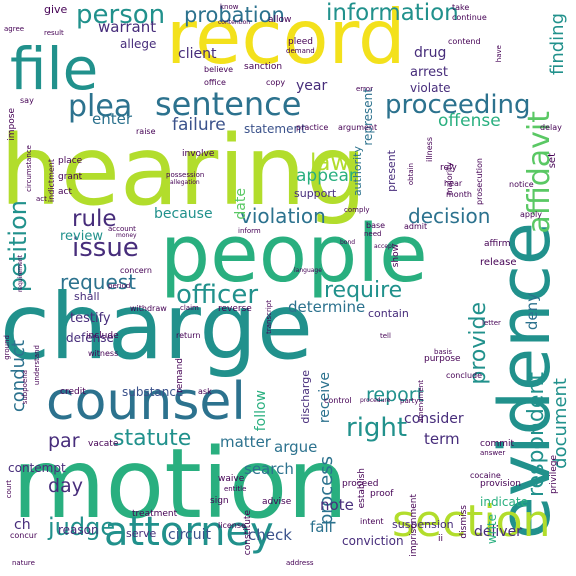 The width and height of the screenshot is (576, 576). Describe the element at coordinates (498, 262) in the screenshot. I see `cloud-word-release: release` at that location.